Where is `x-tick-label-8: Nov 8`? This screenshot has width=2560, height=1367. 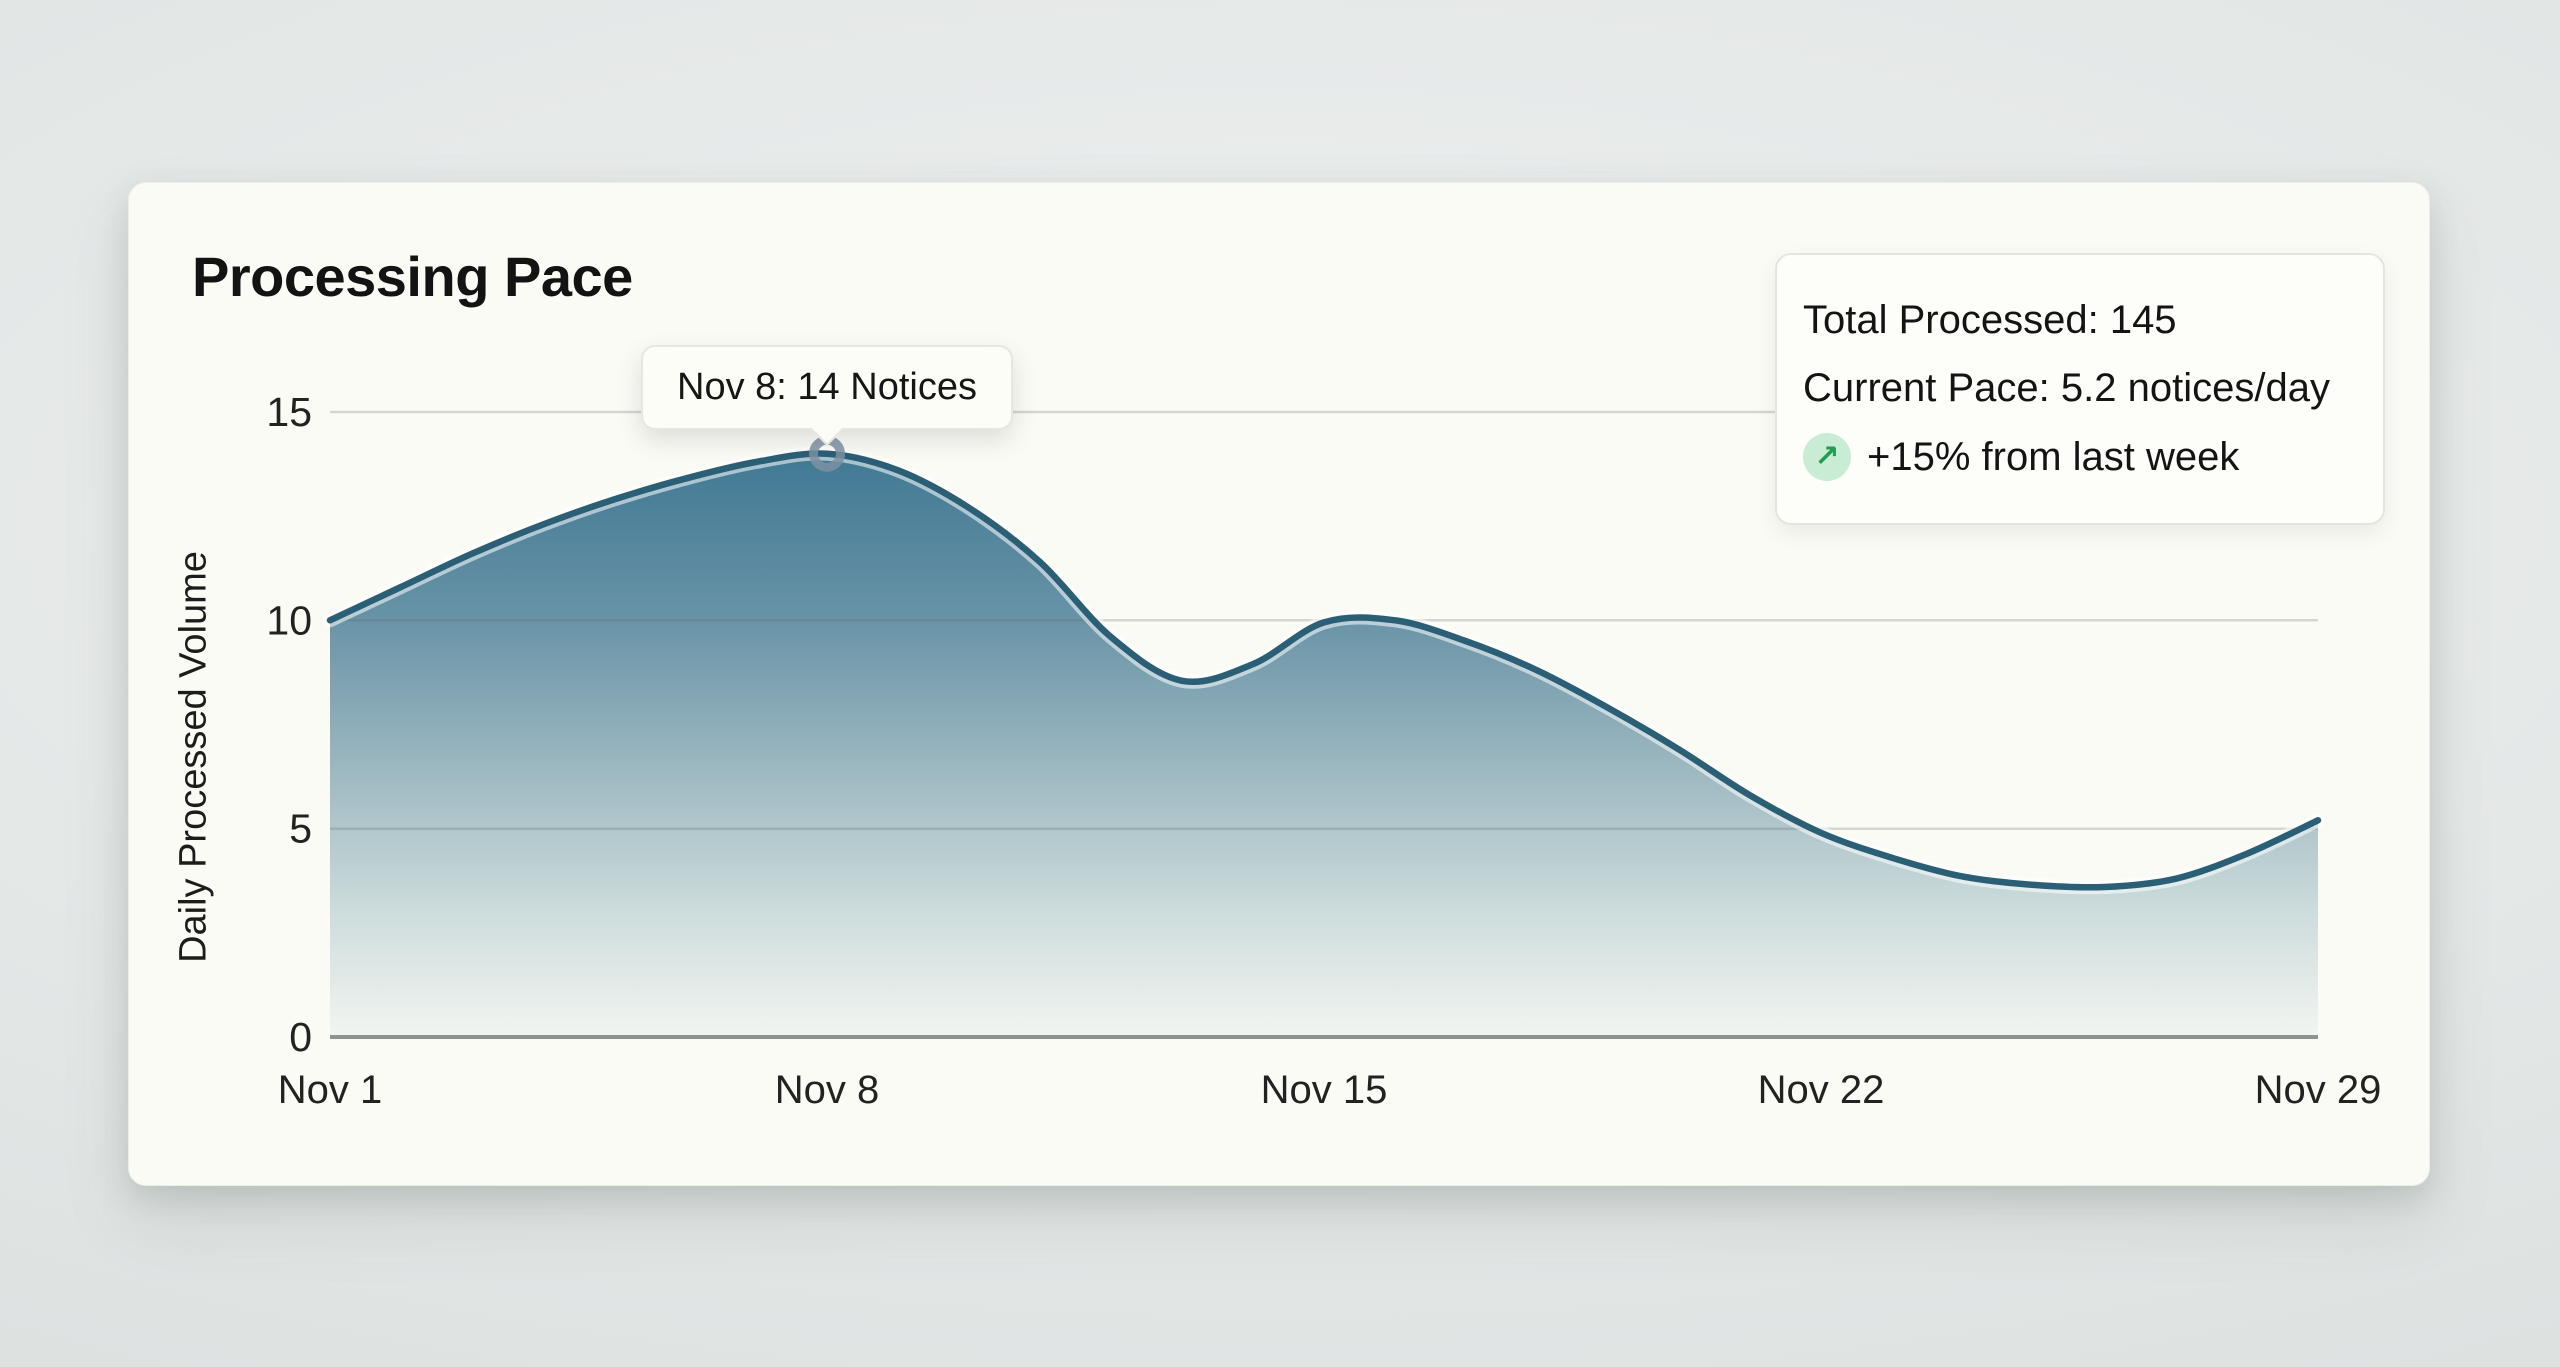
x-tick-label-8: Nov 8 is located at coordinates (827, 1090).